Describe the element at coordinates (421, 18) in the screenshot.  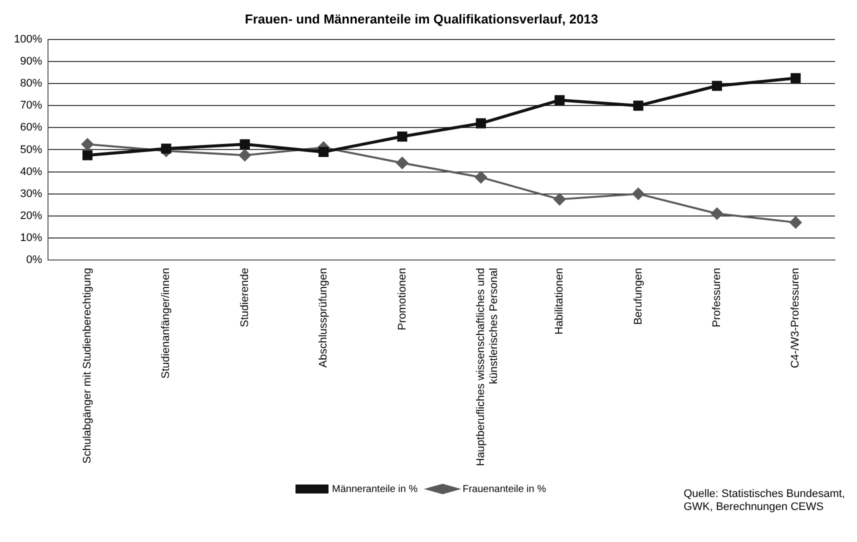
I see `chart-title: Frauen- und Männeranteile im Qualifikationsverlauf, 2013` at that location.